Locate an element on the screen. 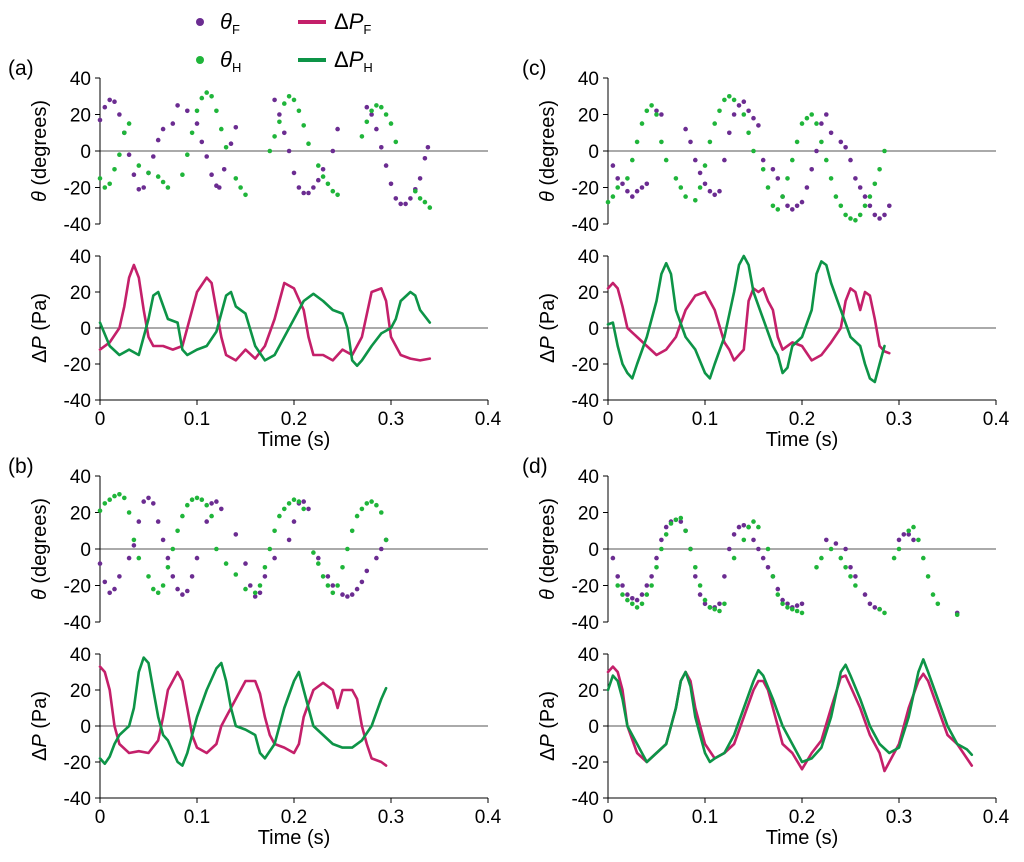 The width and height of the screenshot is (1024, 862). x-tick-label: 0 is located at coordinates (608, 817).